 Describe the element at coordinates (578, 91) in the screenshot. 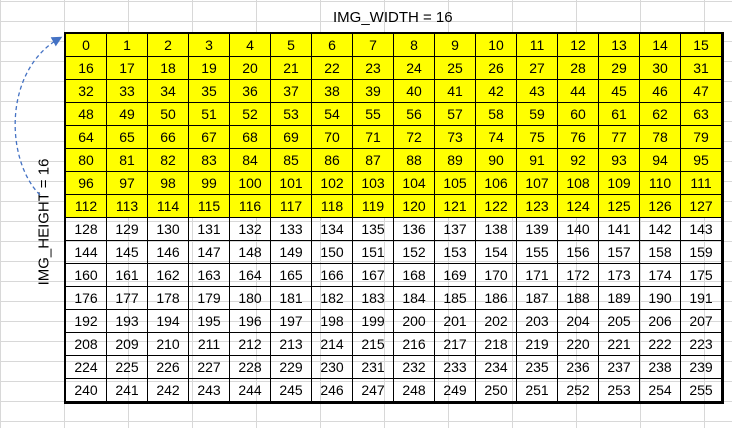

I see `grid-cell: 44` at that location.